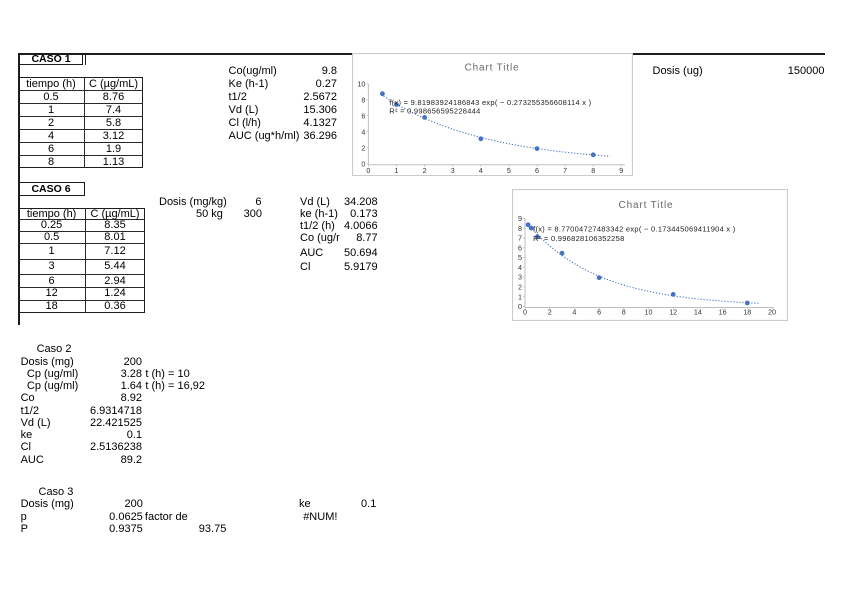 The width and height of the screenshot is (848, 599). Describe the element at coordinates (747, 311) in the screenshot. I see `svg-text: 18` at that location.